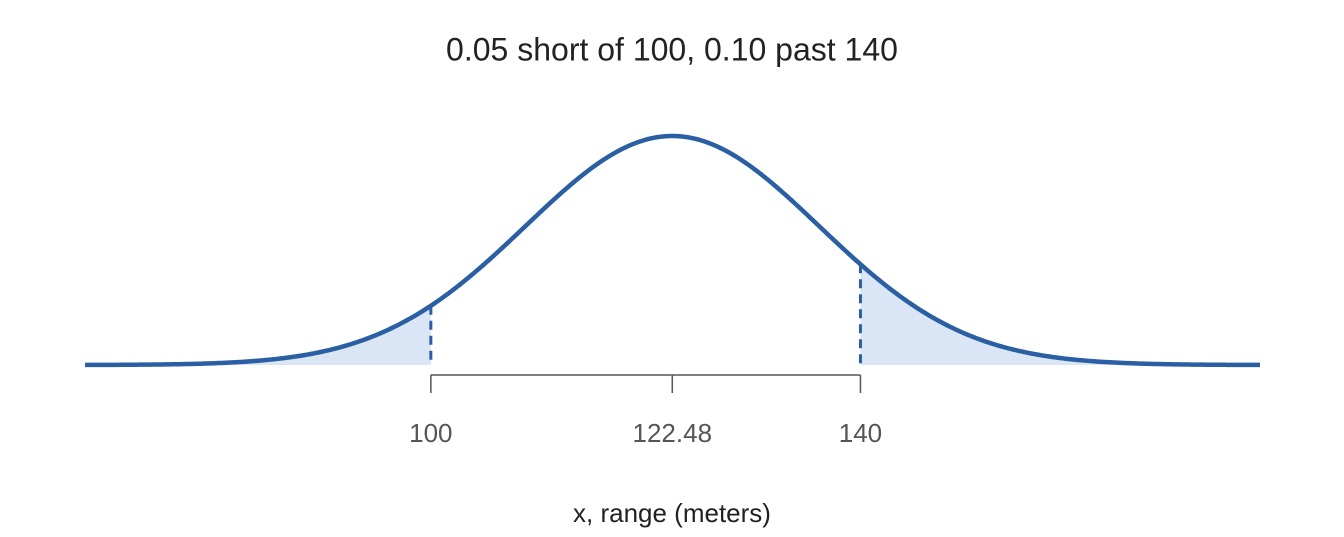  I want to click on x-tick-label: 100, so click(430, 433).